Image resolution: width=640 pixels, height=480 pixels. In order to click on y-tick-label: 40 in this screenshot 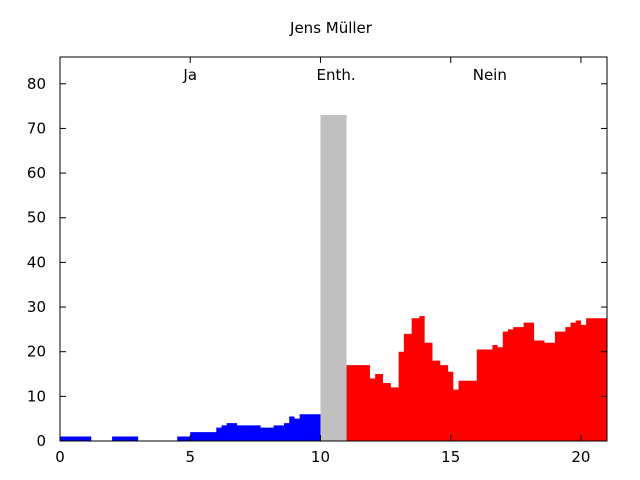, I will do `click(36, 262)`.